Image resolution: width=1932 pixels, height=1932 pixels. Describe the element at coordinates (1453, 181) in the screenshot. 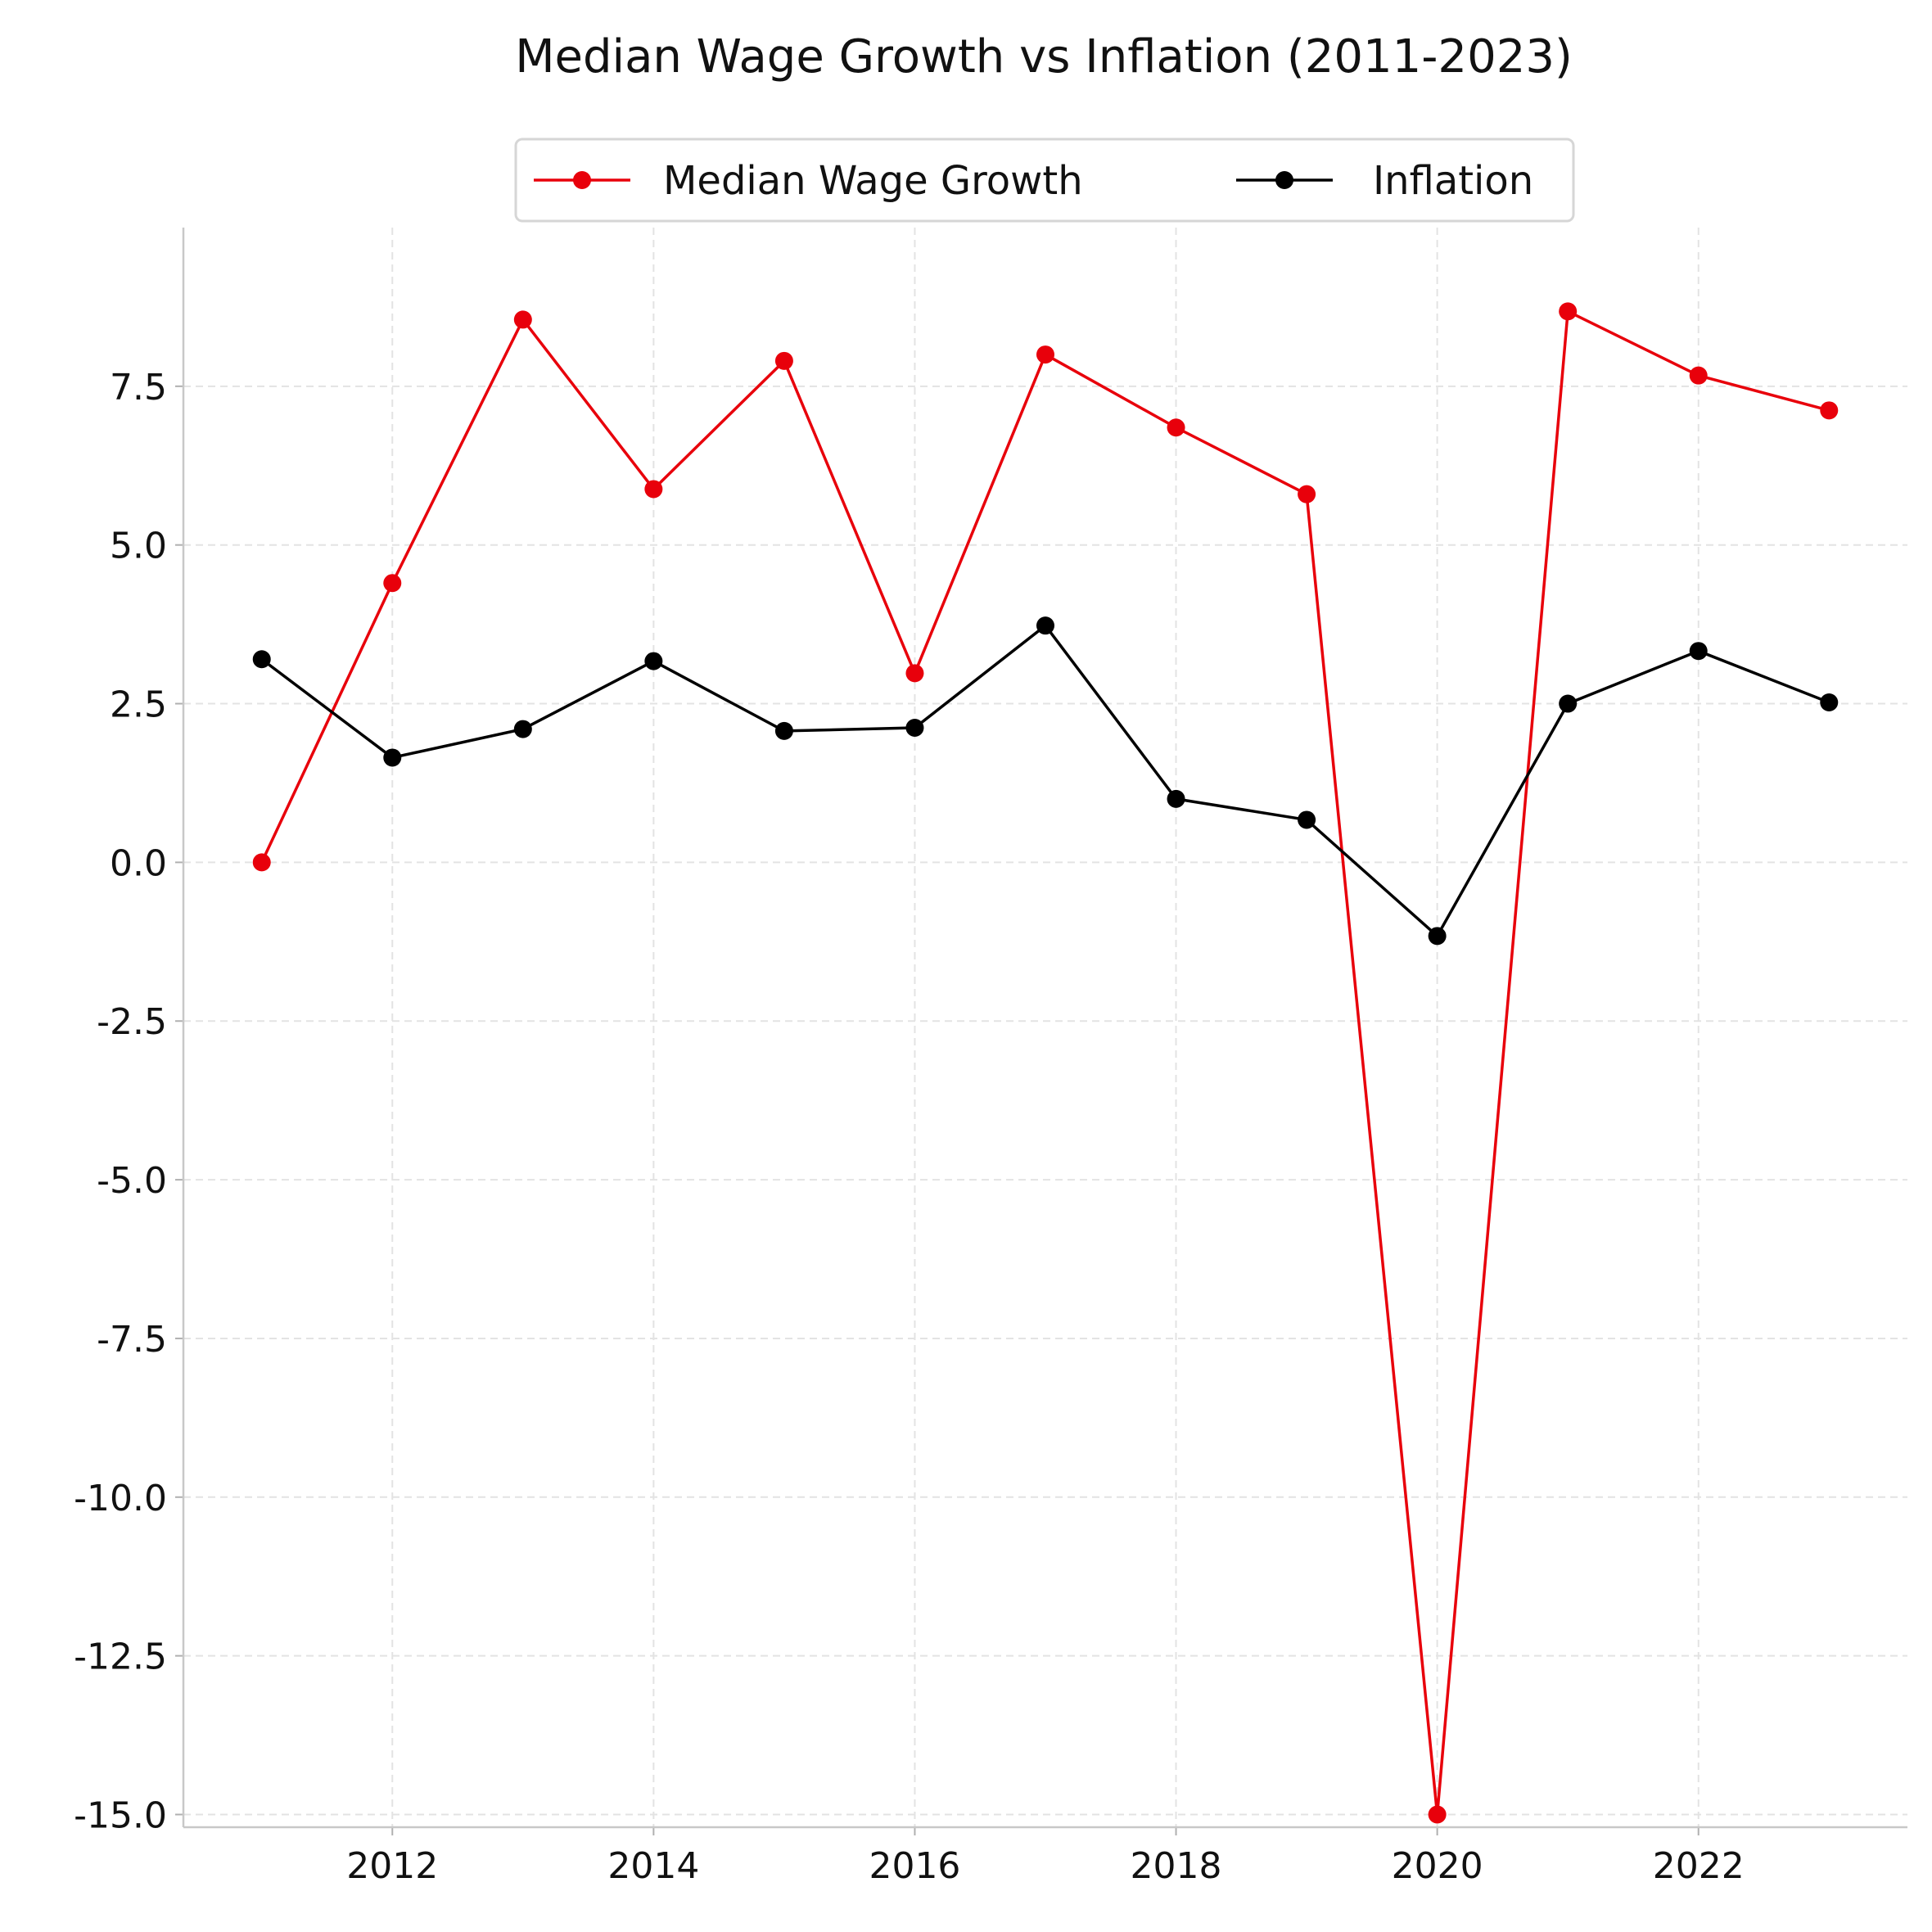

I see `legend-label: Inflation` at that location.